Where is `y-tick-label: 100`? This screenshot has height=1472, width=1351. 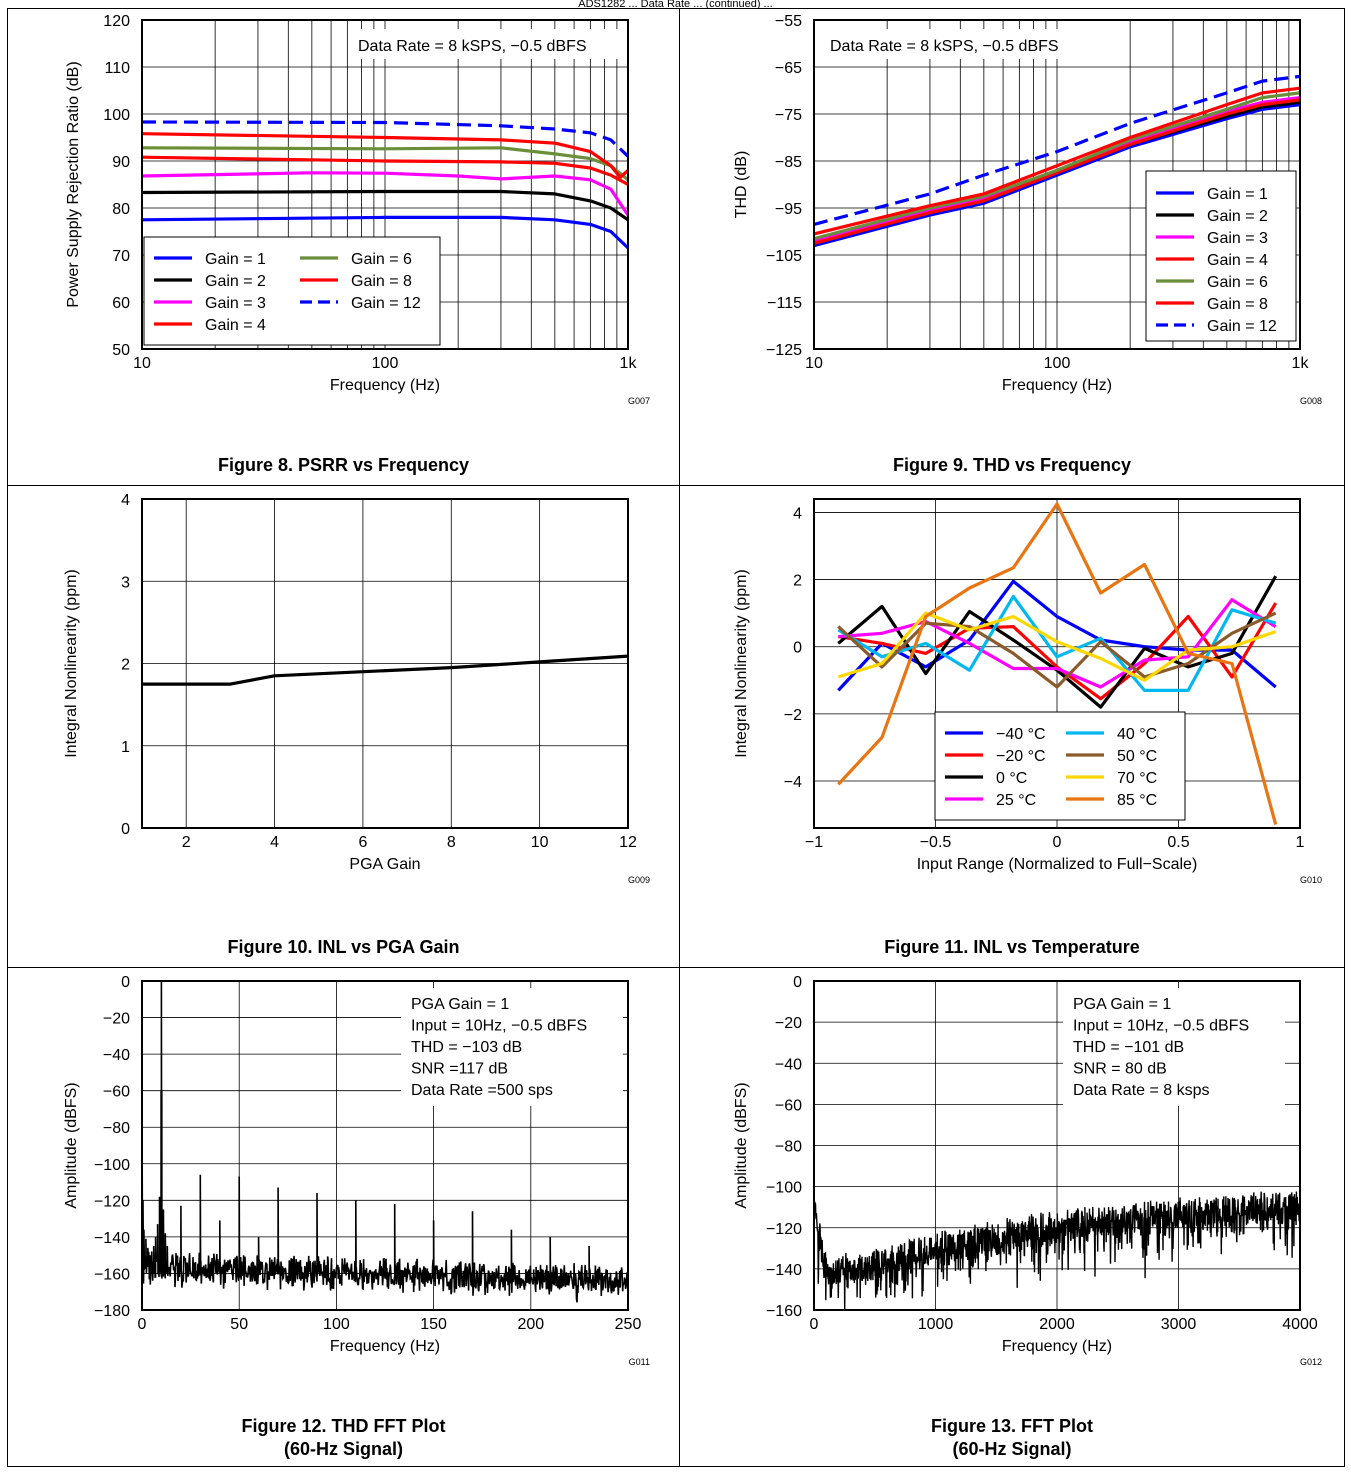 y-tick-label: 100 is located at coordinates (116, 115).